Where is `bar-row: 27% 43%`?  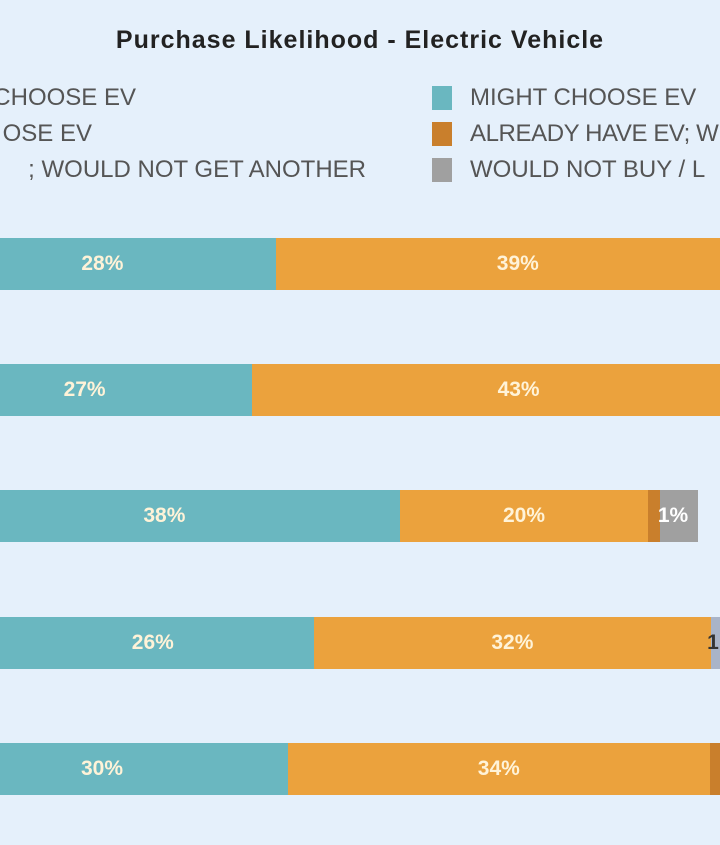 bar-row: 27% 43% is located at coordinates (360, 390).